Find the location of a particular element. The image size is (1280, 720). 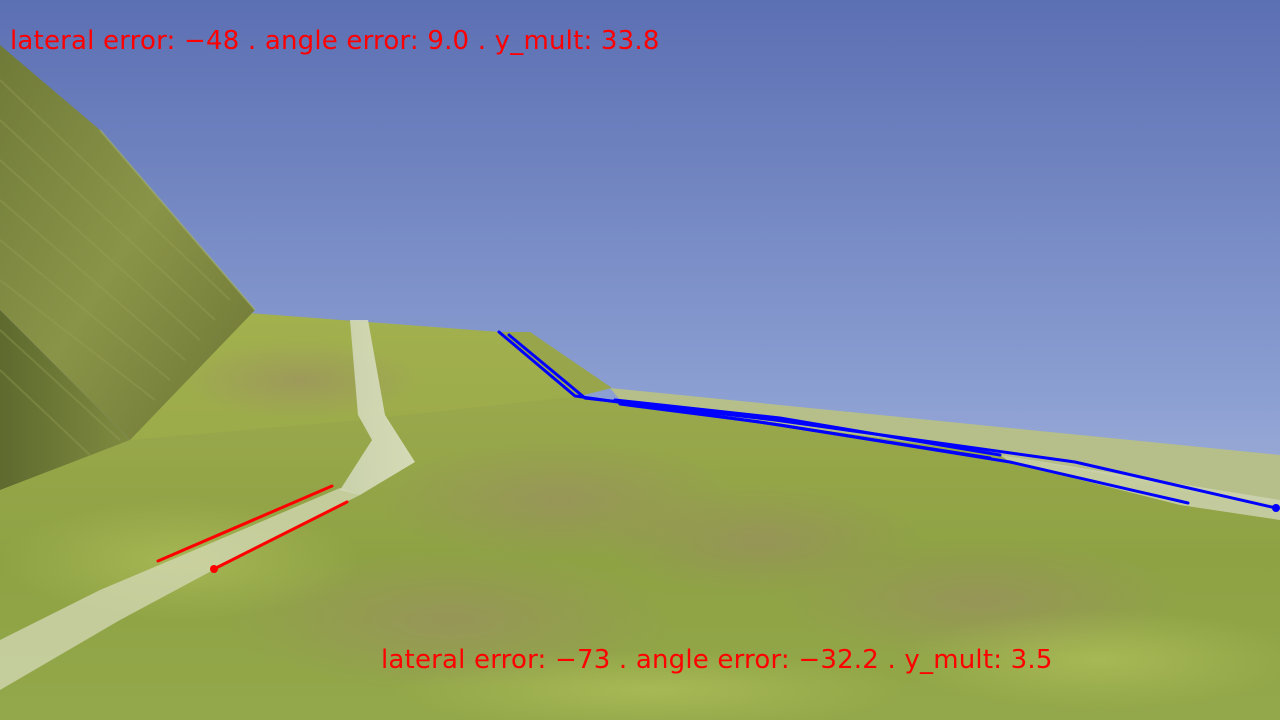

wall-texture is located at coordinates (115, 267).